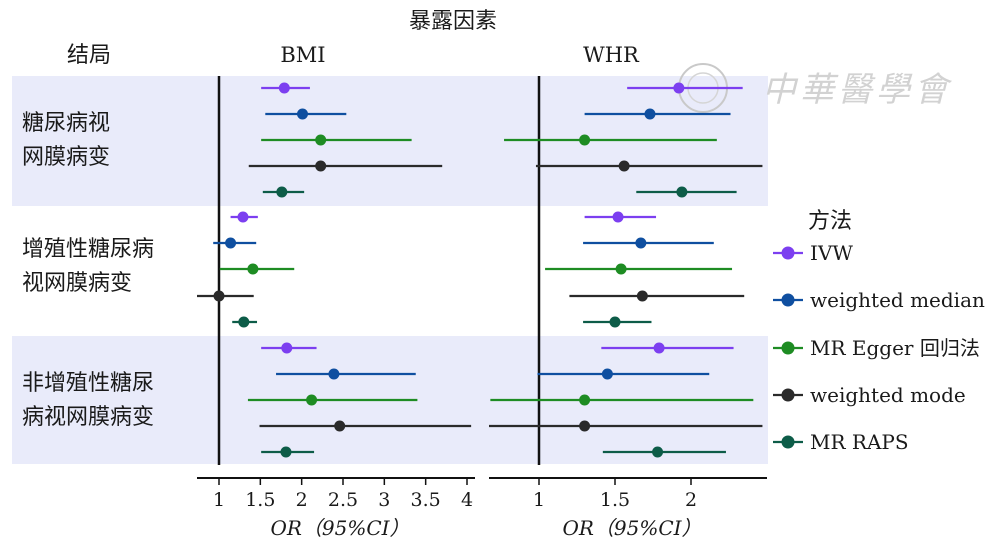 The image size is (1007, 542). What do you see at coordinates (88, 249) in the screenshot?
I see `outcome-label: 增殖性糖尿病` at bounding box center [88, 249].